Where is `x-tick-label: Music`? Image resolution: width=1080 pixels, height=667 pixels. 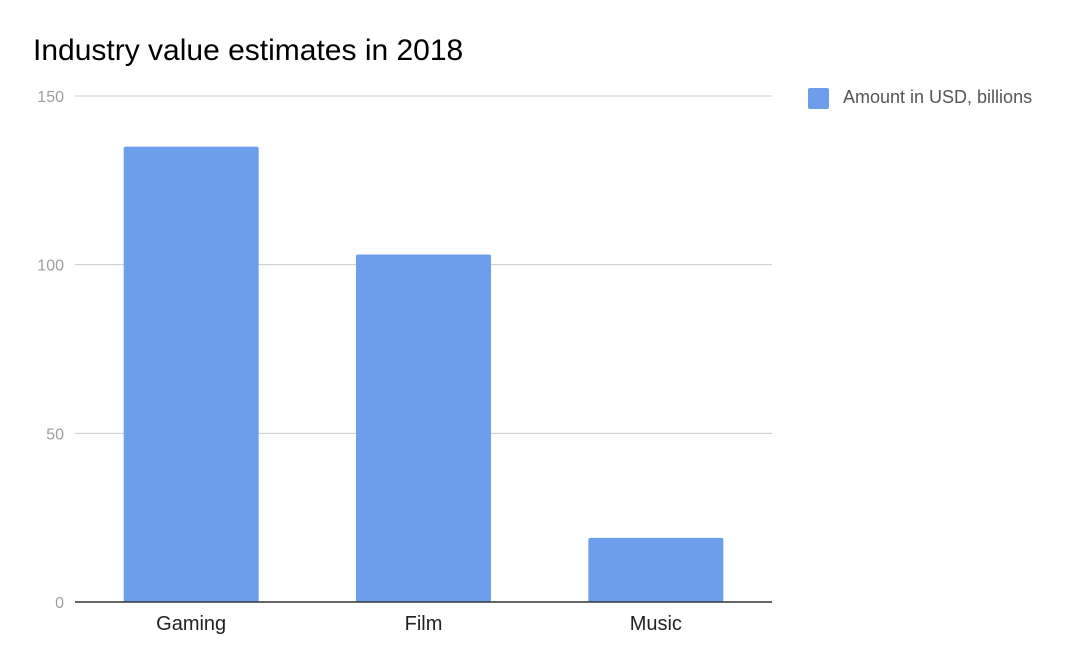
x-tick-label: Music is located at coordinates (656, 624).